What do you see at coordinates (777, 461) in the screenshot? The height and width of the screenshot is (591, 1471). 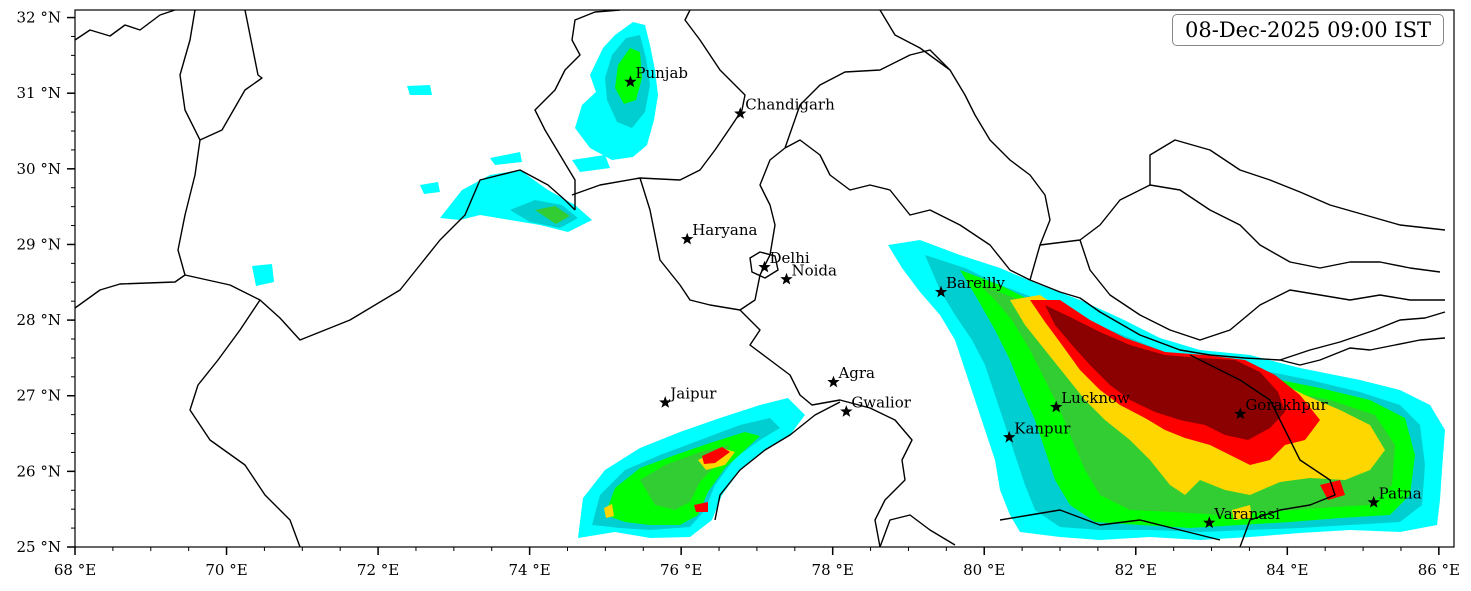 I see `rajasthan-mp-border` at bounding box center [777, 461].